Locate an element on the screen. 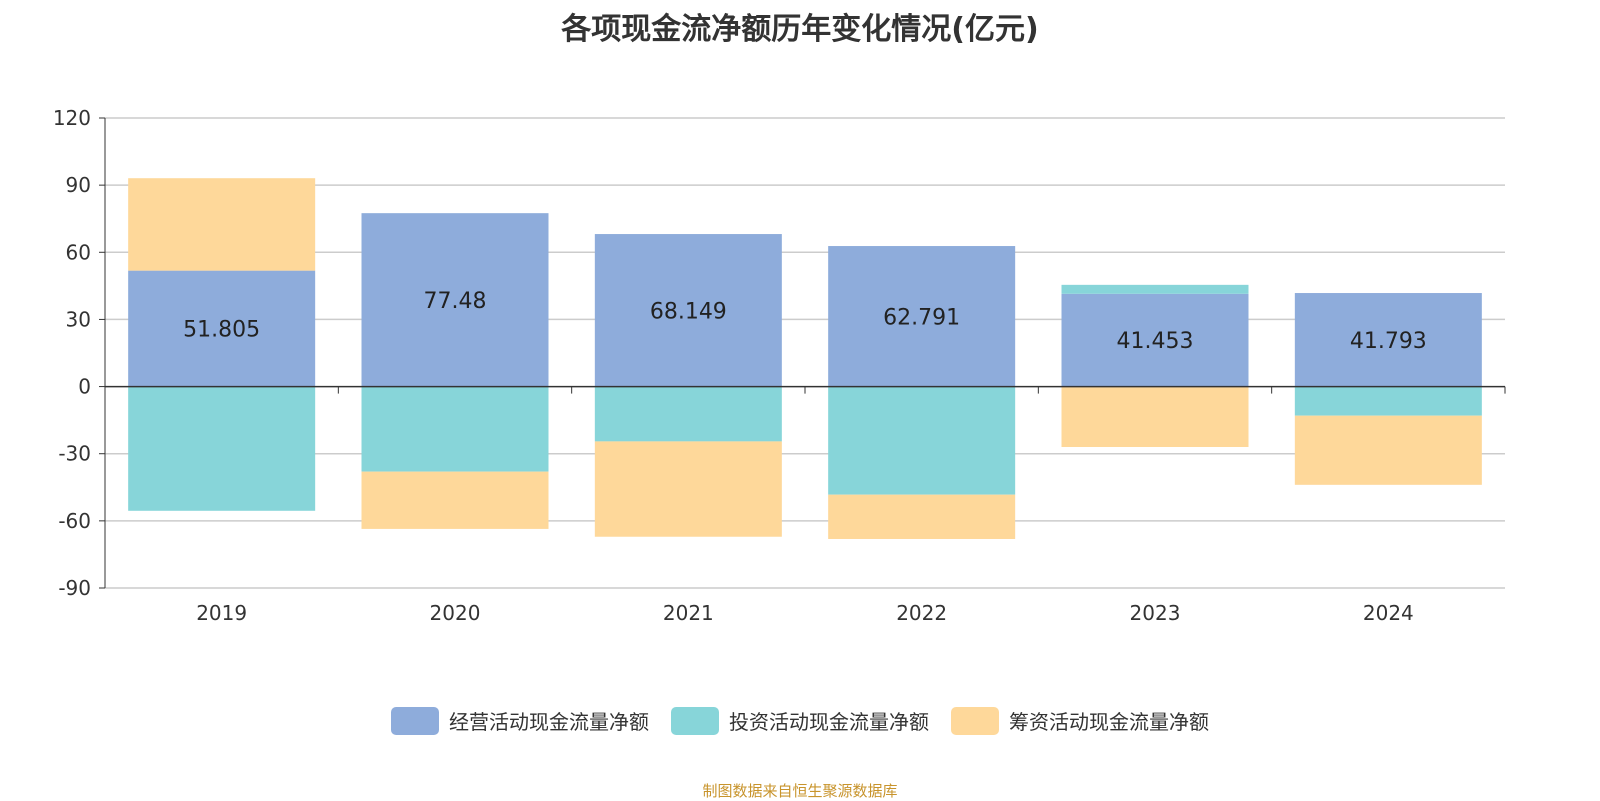 The image size is (1600, 801). y-tick-label: -60 is located at coordinates (74, 521).